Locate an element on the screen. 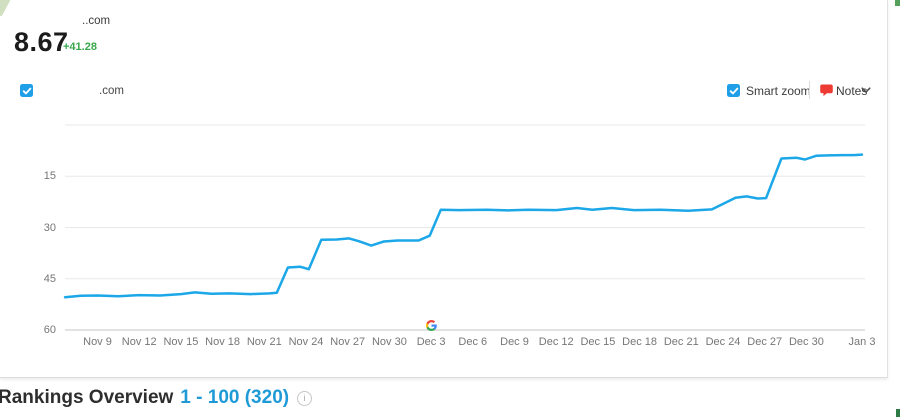 The width and height of the screenshot is (900, 417). x-tick-label: Jan 3 is located at coordinates (862, 342).